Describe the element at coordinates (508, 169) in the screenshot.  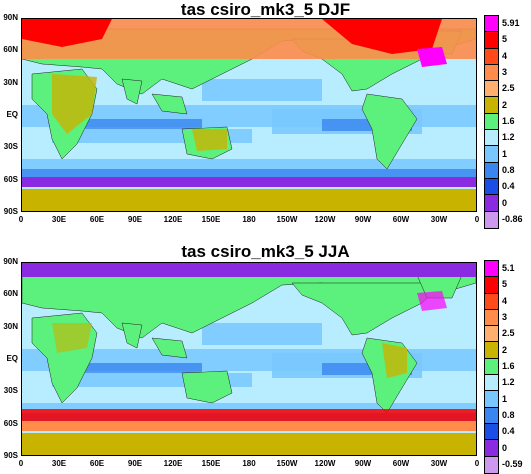
I see `colorbar-label: 0.8` at that location.